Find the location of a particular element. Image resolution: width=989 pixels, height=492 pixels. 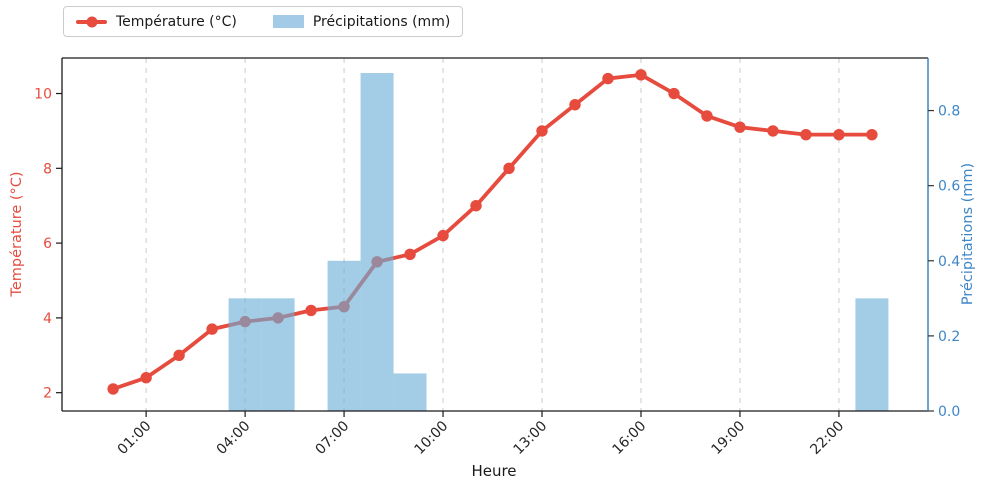

legend-item-precipitation: Précipitations (mm) is located at coordinates (361, 21).